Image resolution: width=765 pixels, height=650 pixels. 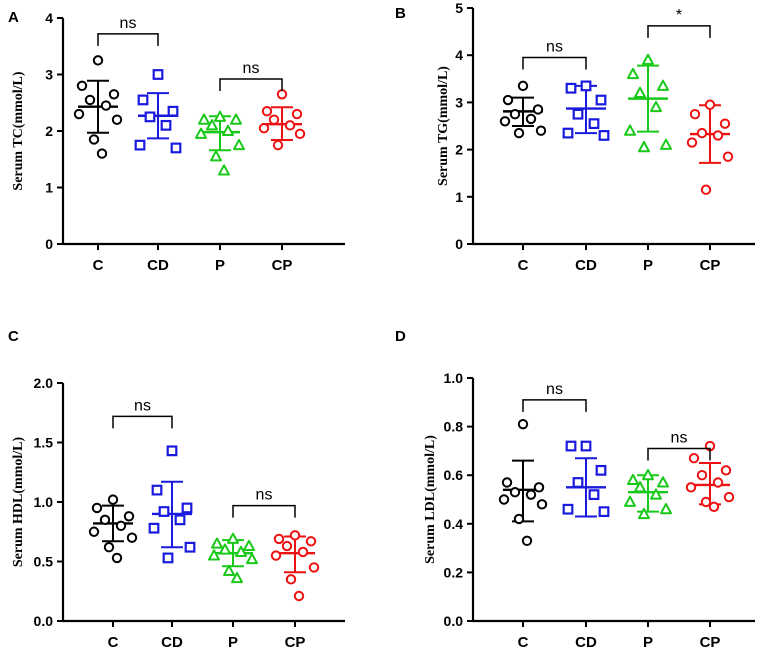 I want to click on y-tick-label: 0.2, so click(x=454, y=572).